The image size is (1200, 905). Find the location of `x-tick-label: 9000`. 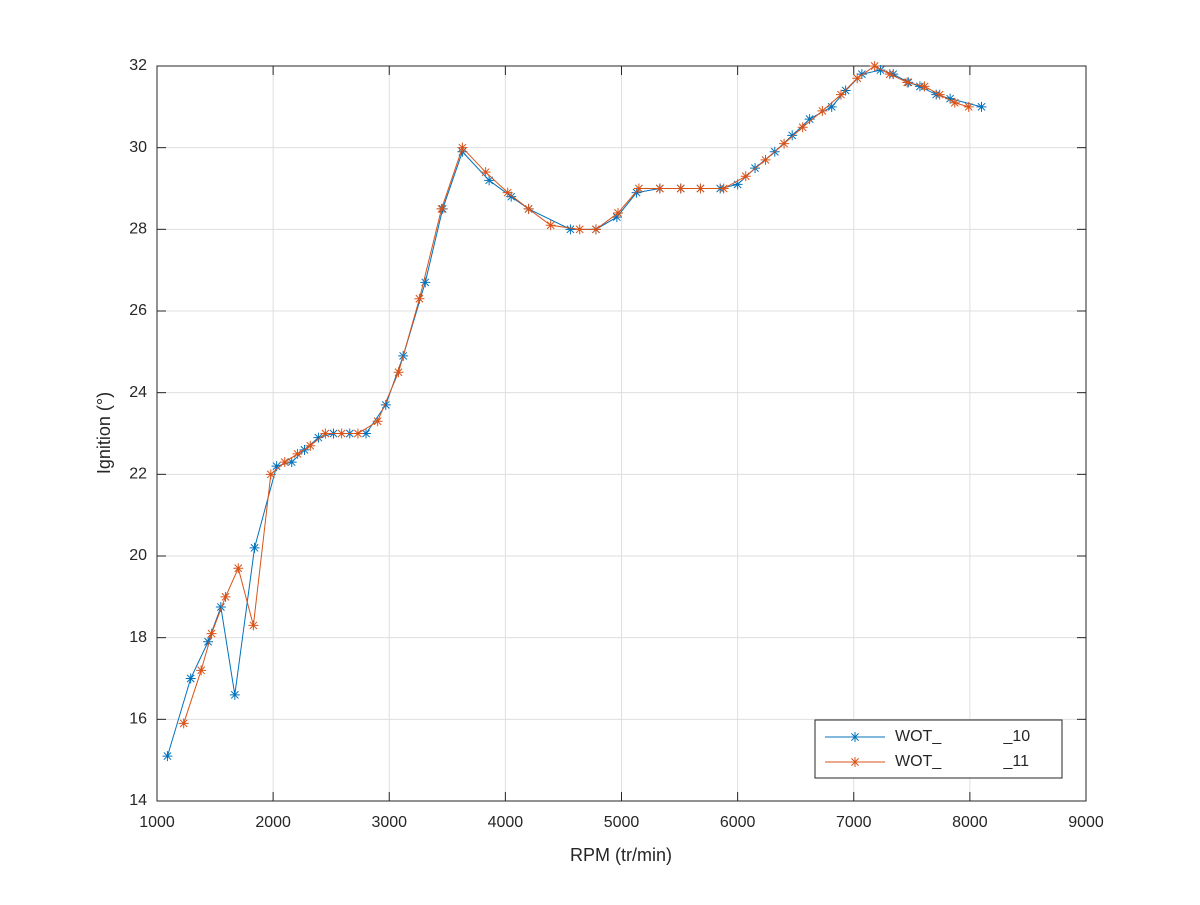

x-tick-label: 9000 is located at coordinates (1086, 822).